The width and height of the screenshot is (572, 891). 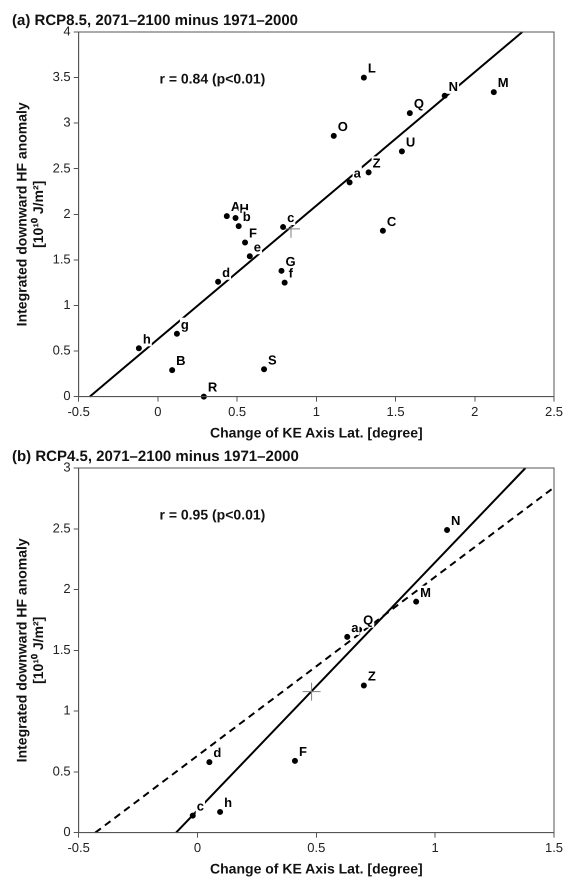 What do you see at coordinates (411, 142) in the screenshot?
I see `data-label: U` at bounding box center [411, 142].